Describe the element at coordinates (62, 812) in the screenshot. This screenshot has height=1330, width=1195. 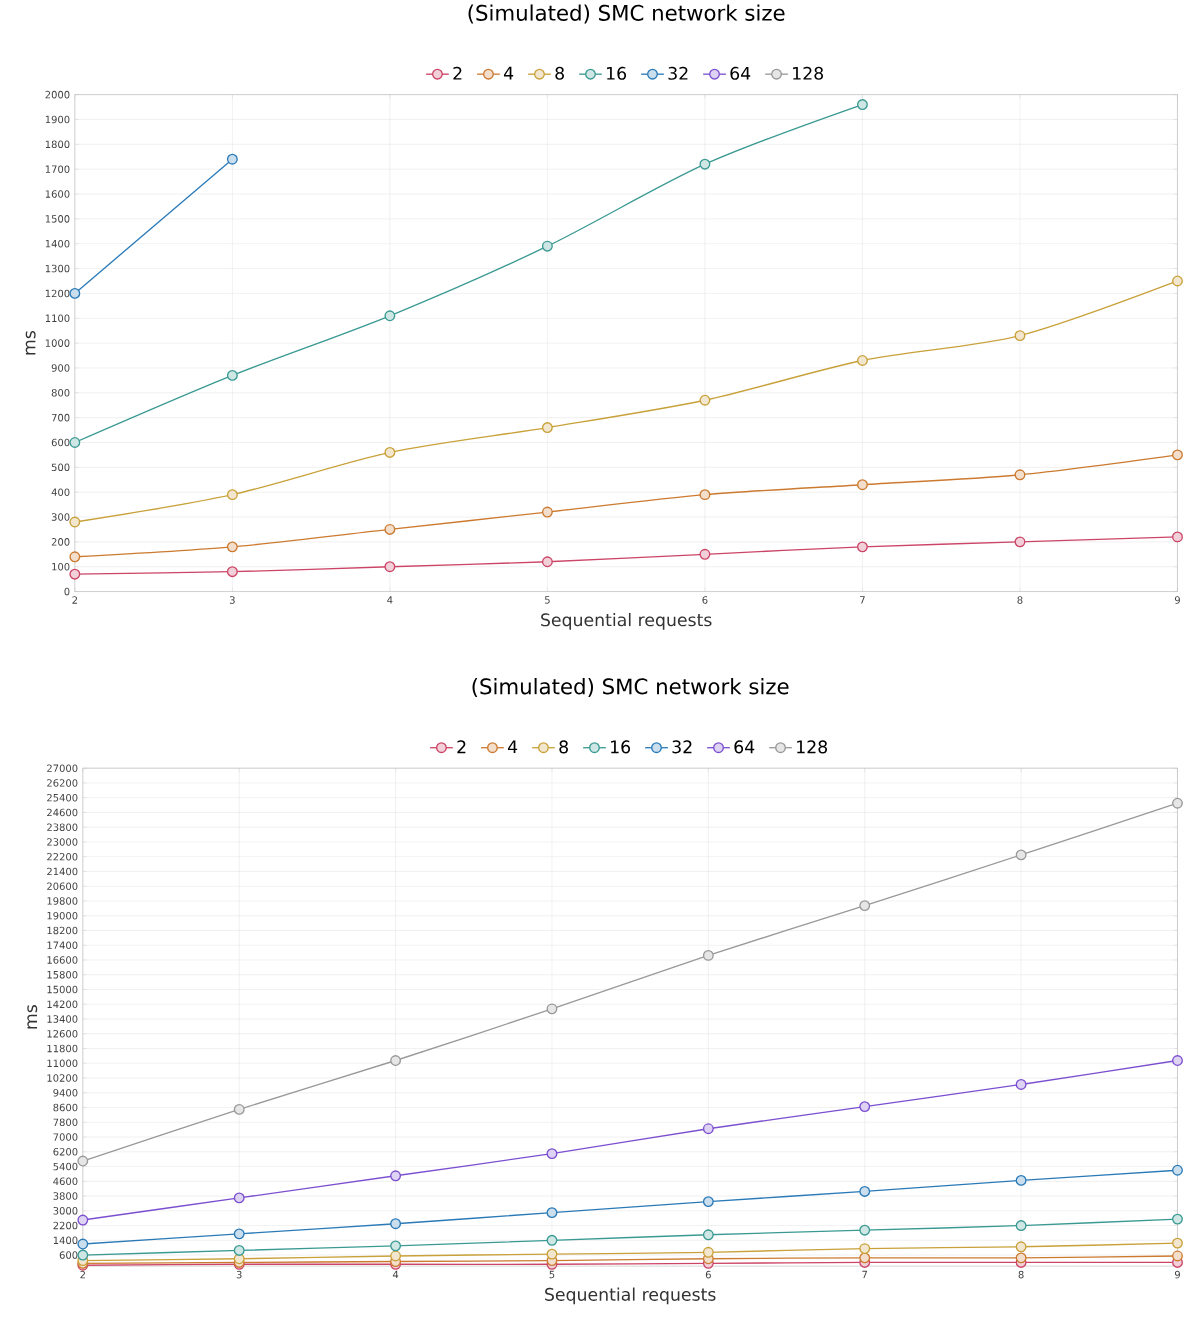
I see `y-tick-label: 24600` at that location.